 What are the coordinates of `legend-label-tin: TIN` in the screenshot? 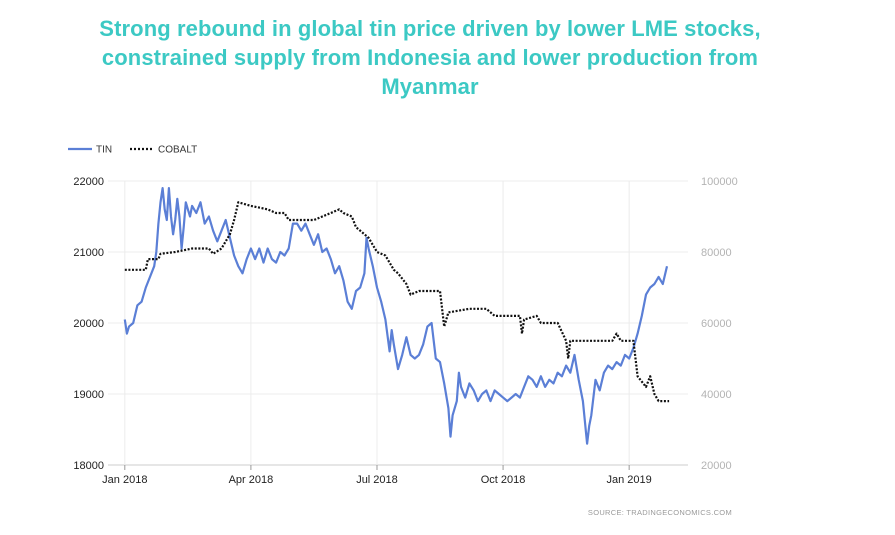 It's located at (104, 150).